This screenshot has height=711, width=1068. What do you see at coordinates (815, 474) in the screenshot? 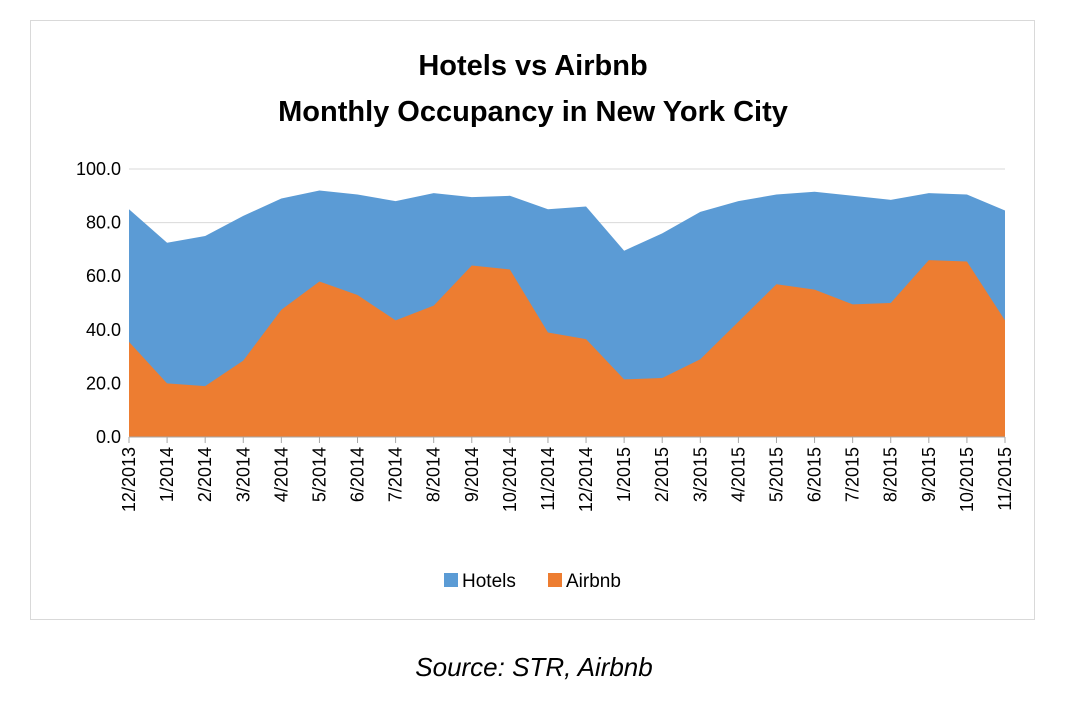
I see `x-tick-label: 6/2015` at bounding box center [815, 474].